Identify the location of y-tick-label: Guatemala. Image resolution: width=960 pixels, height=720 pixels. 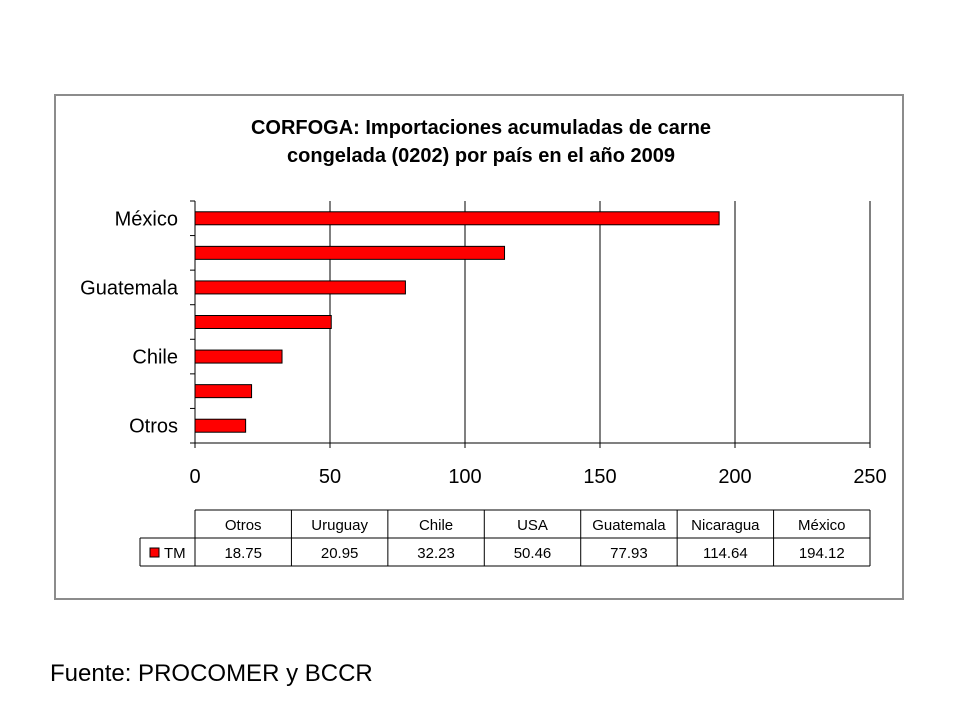
(129, 288).